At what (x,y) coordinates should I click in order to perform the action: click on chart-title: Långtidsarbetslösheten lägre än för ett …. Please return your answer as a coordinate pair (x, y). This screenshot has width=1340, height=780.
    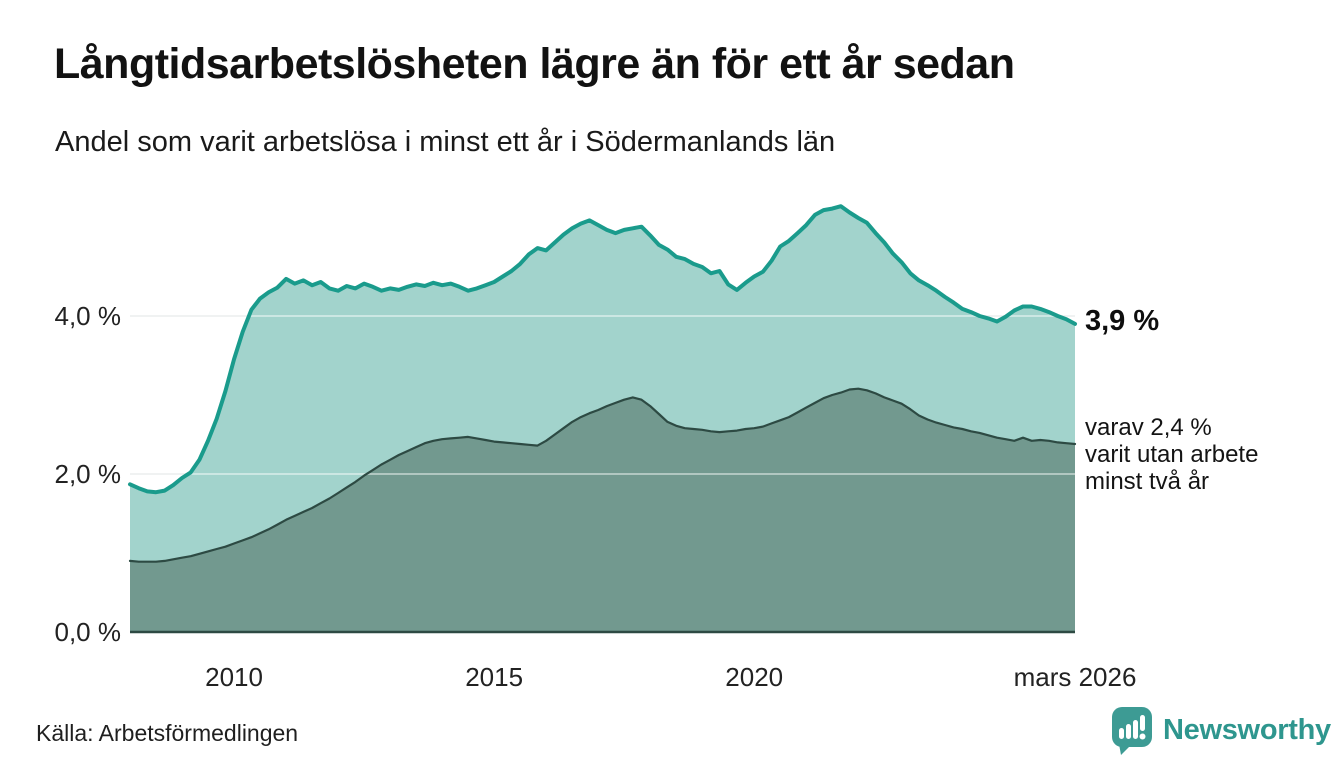
    Looking at the image, I should click on (534, 64).